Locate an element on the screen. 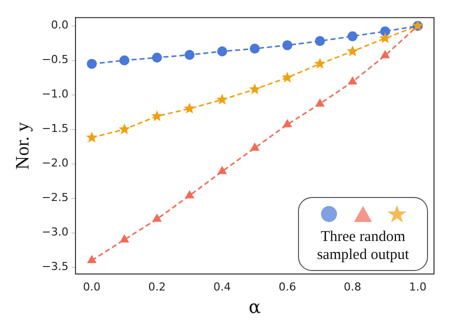  y-tick-label: −2.5 is located at coordinates (55, 197).